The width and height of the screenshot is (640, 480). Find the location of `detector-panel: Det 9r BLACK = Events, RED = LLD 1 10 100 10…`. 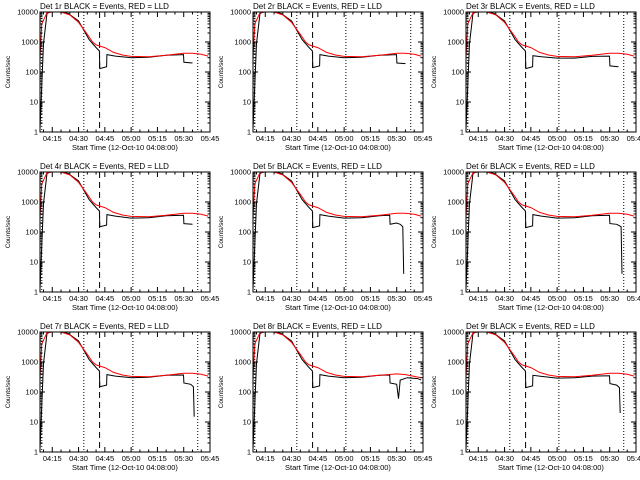

detector-panel: Det 9r BLACK = Events, RED = LLD 1 10 100 10… is located at coordinates (535, 397).